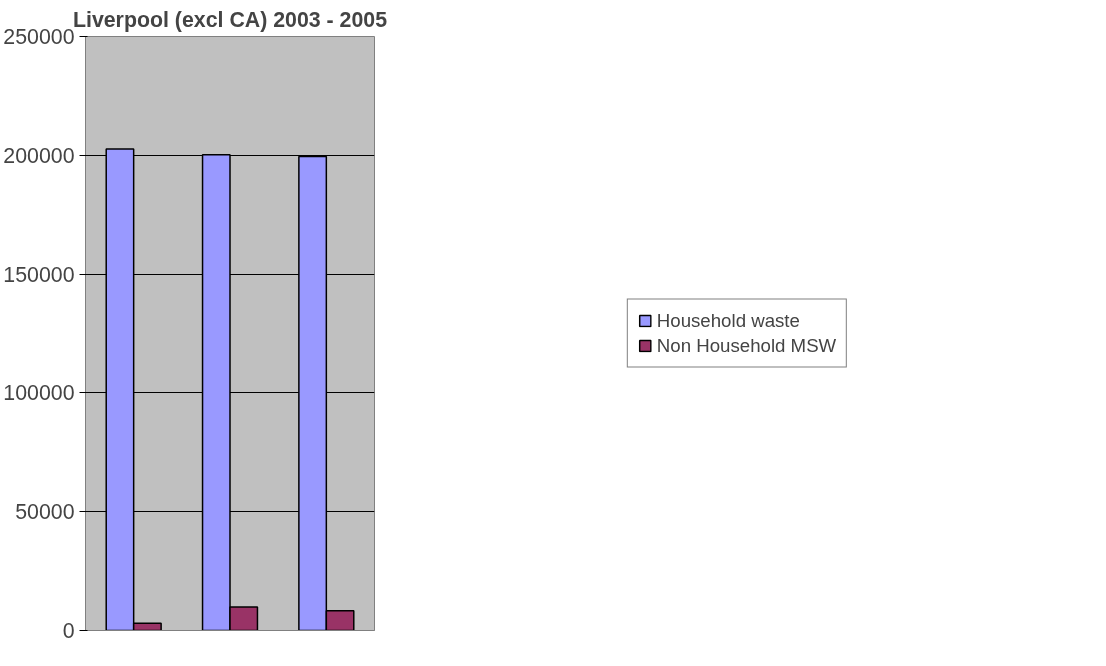 This screenshot has width=1106, height=666. I want to click on y-tick-label: 0, so click(68, 631).